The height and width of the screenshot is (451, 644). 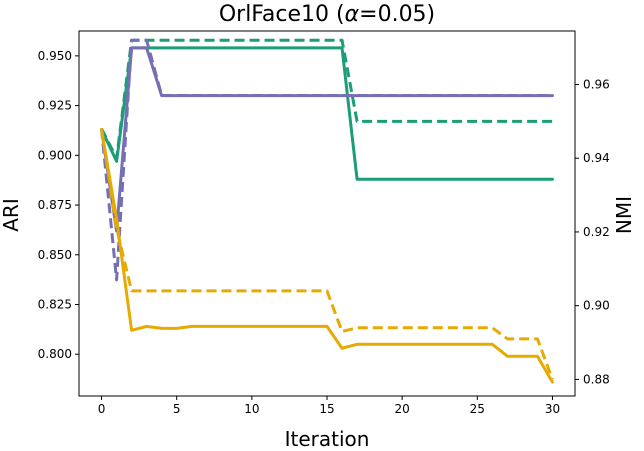 I want to click on x-tick-label: 15, so click(x=326, y=409).